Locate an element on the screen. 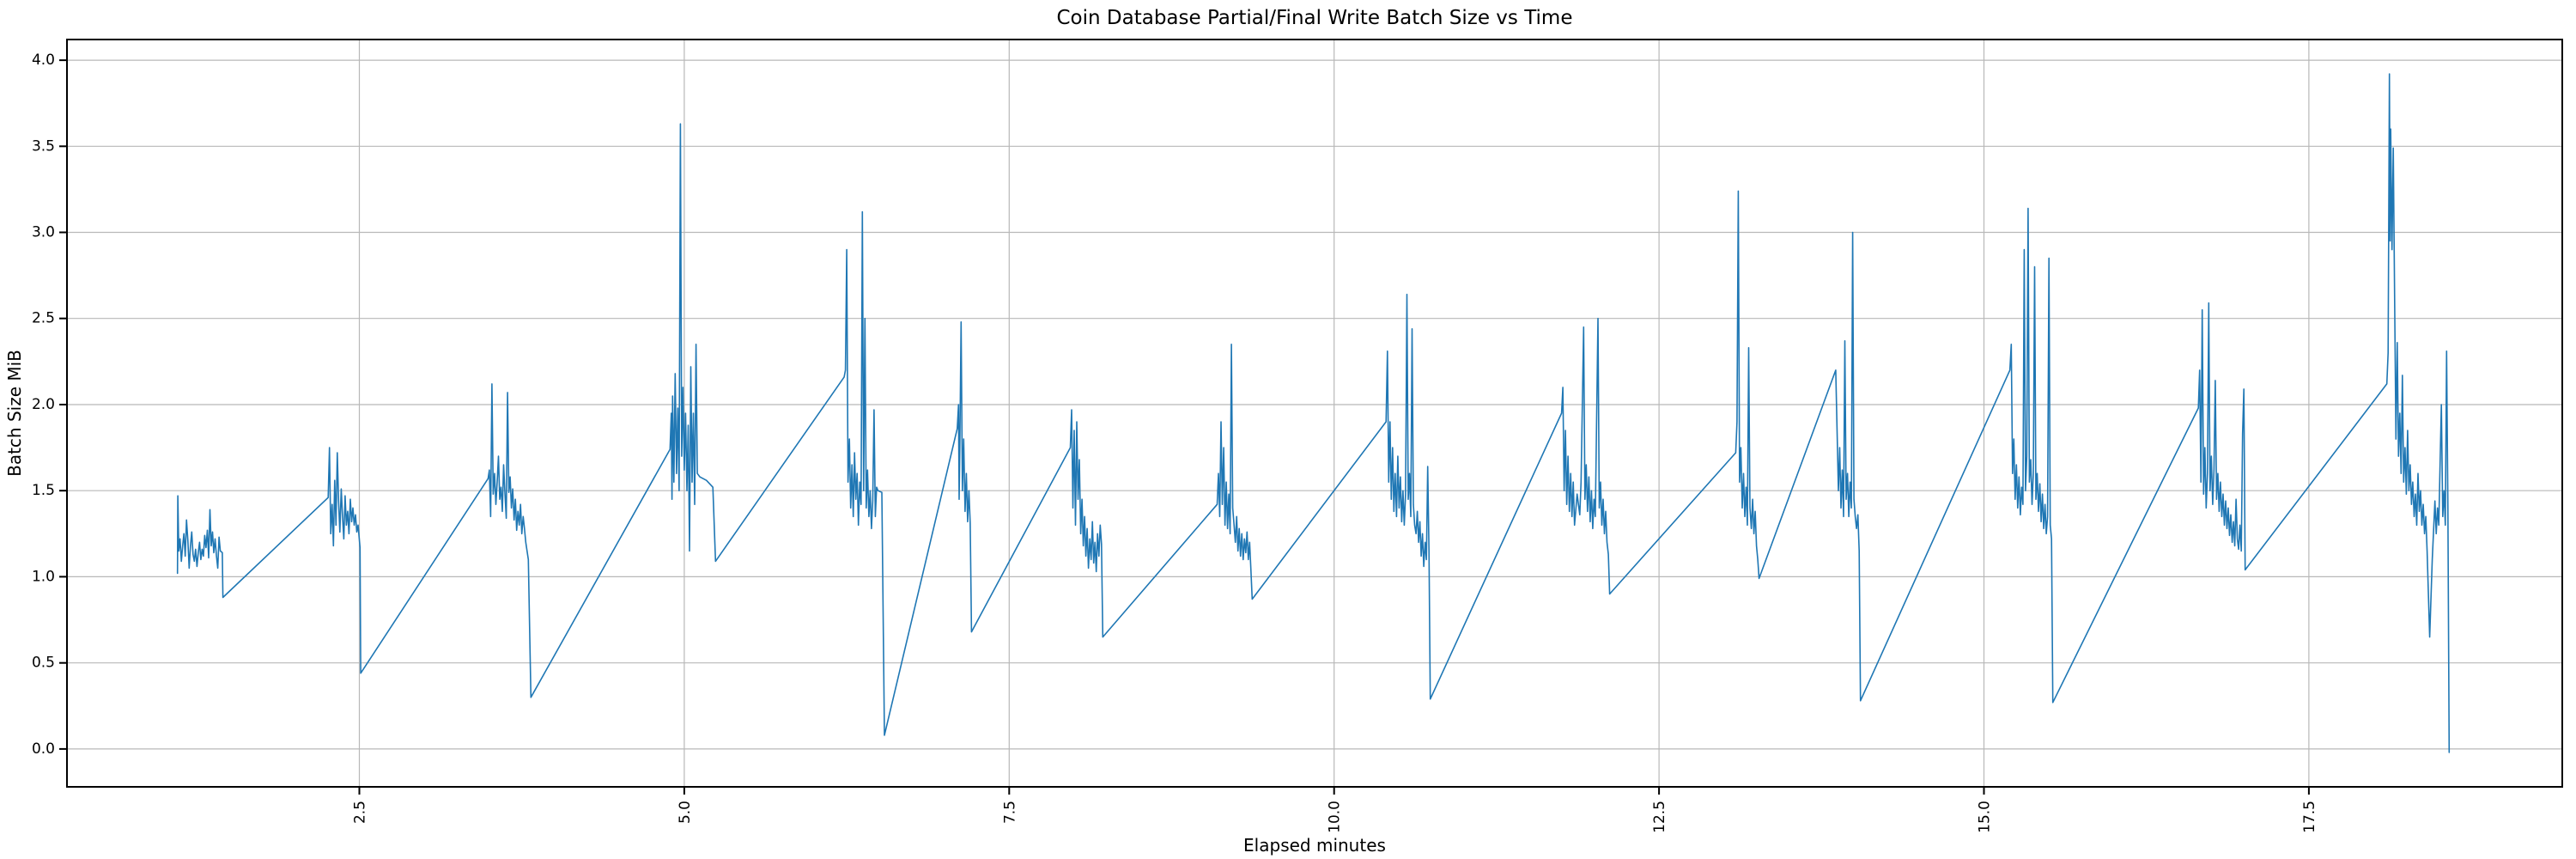 This screenshot has height=859, width=2576. y-axis-label: Batch Size MiB is located at coordinates (15, 413).